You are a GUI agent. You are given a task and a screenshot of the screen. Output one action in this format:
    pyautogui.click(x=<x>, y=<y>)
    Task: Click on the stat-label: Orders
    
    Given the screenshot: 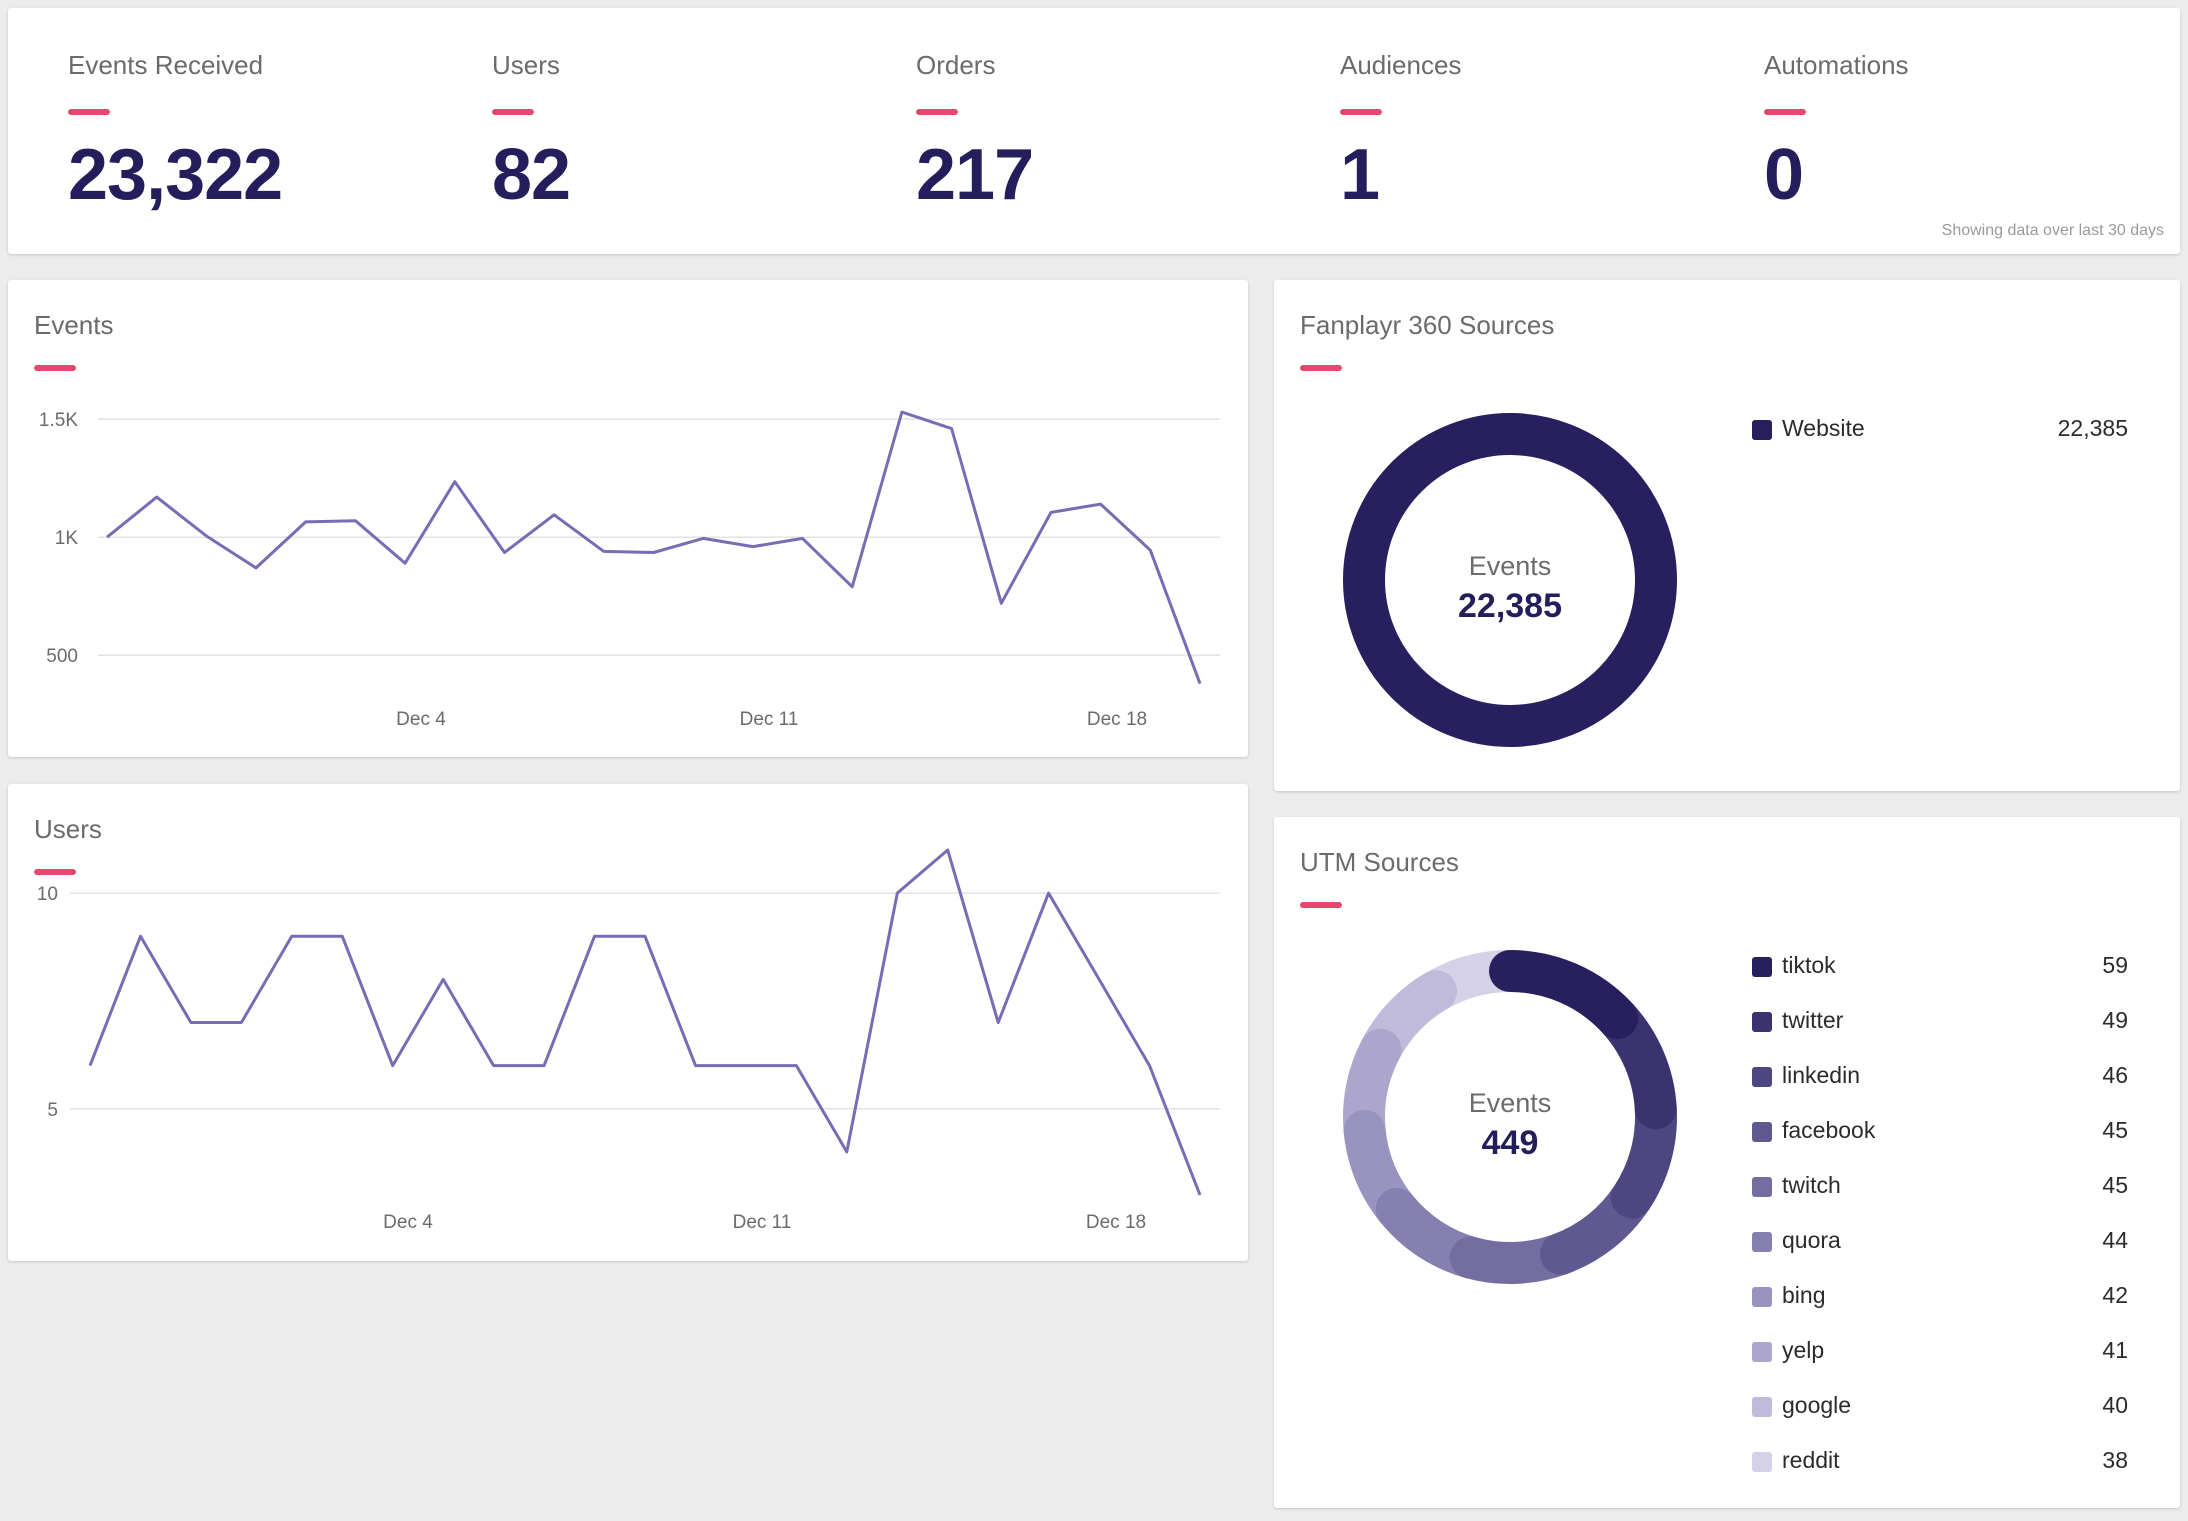 What is the action you would take?
    pyautogui.click(x=956, y=65)
    